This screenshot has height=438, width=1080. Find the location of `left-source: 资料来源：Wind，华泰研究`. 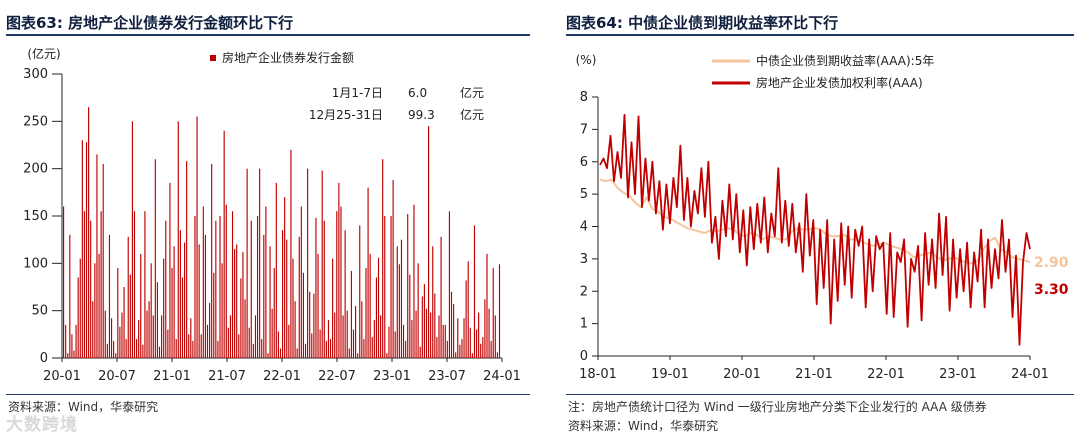

left-source: 资料来源：Wind，华泰研究 is located at coordinates (83, 407).